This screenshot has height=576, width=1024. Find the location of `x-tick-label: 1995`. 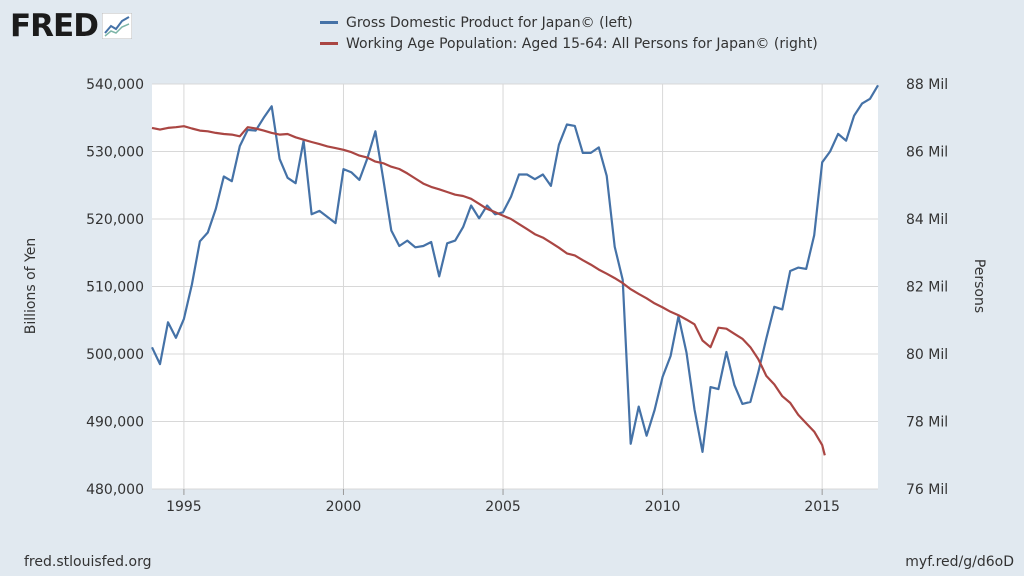

x-tick-label: 1995 is located at coordinates (184, 507).